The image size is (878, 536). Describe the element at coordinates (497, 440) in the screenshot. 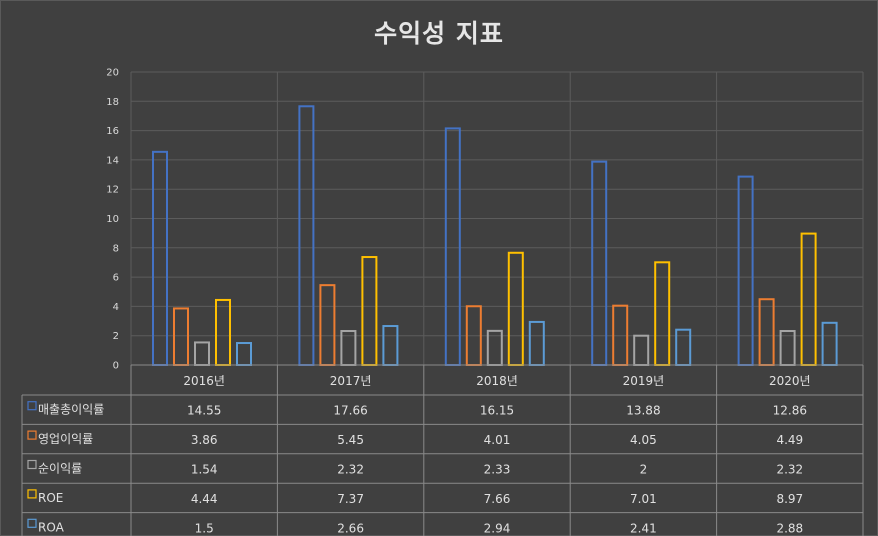

I see `data-label: 4.01` at that location.